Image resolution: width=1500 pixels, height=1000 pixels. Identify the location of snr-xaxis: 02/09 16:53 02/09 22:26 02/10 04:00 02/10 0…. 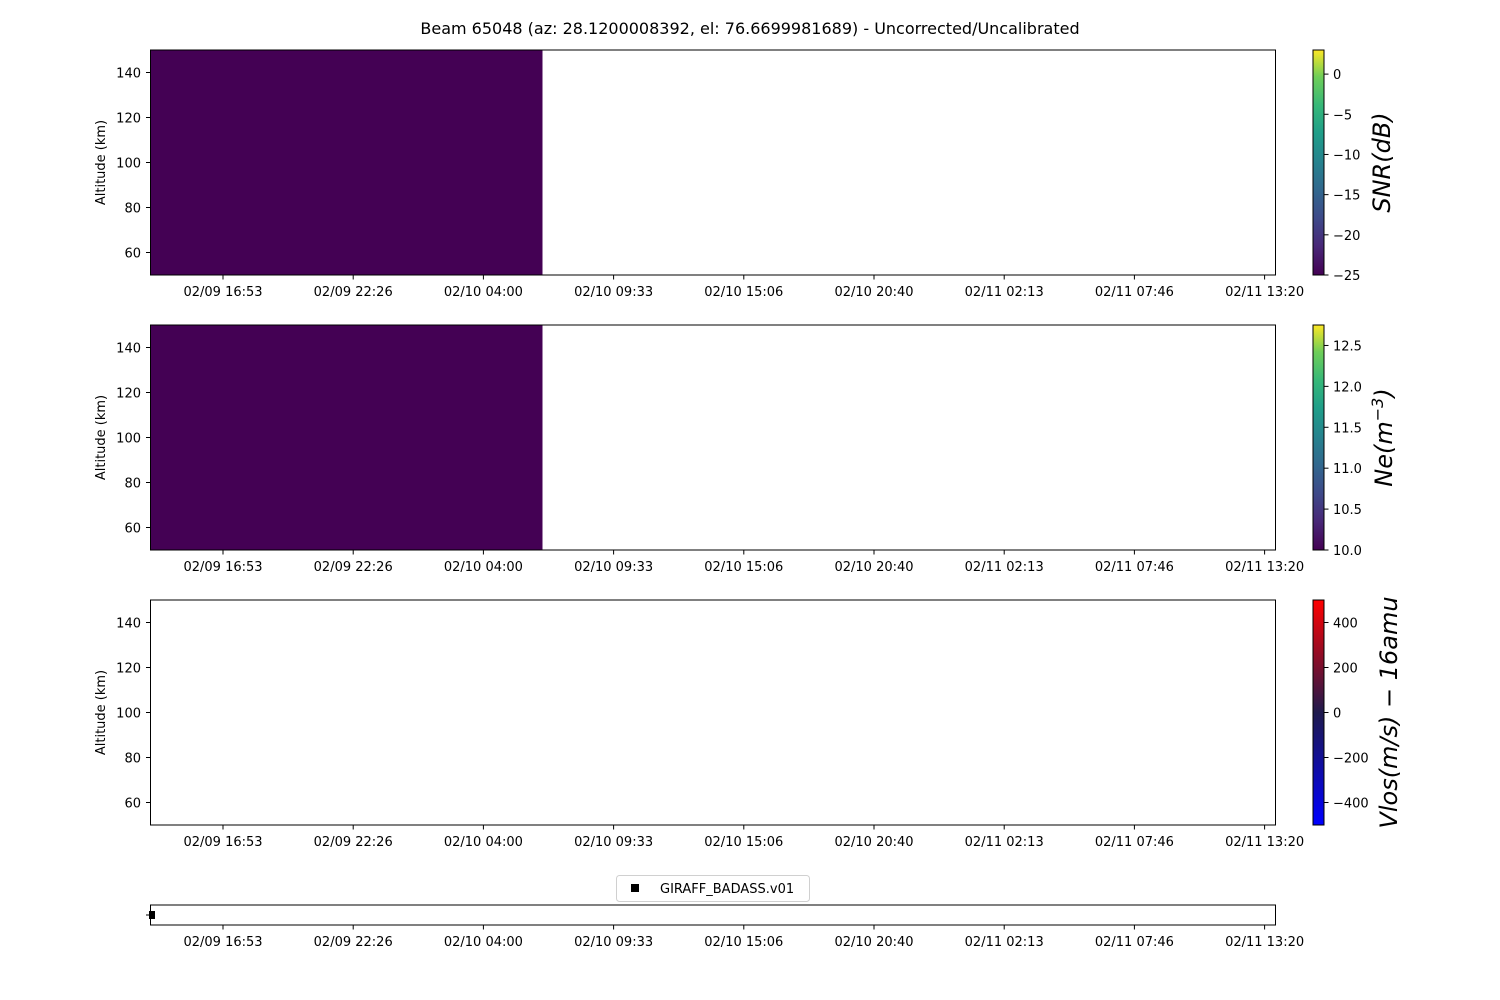
(743, 287).